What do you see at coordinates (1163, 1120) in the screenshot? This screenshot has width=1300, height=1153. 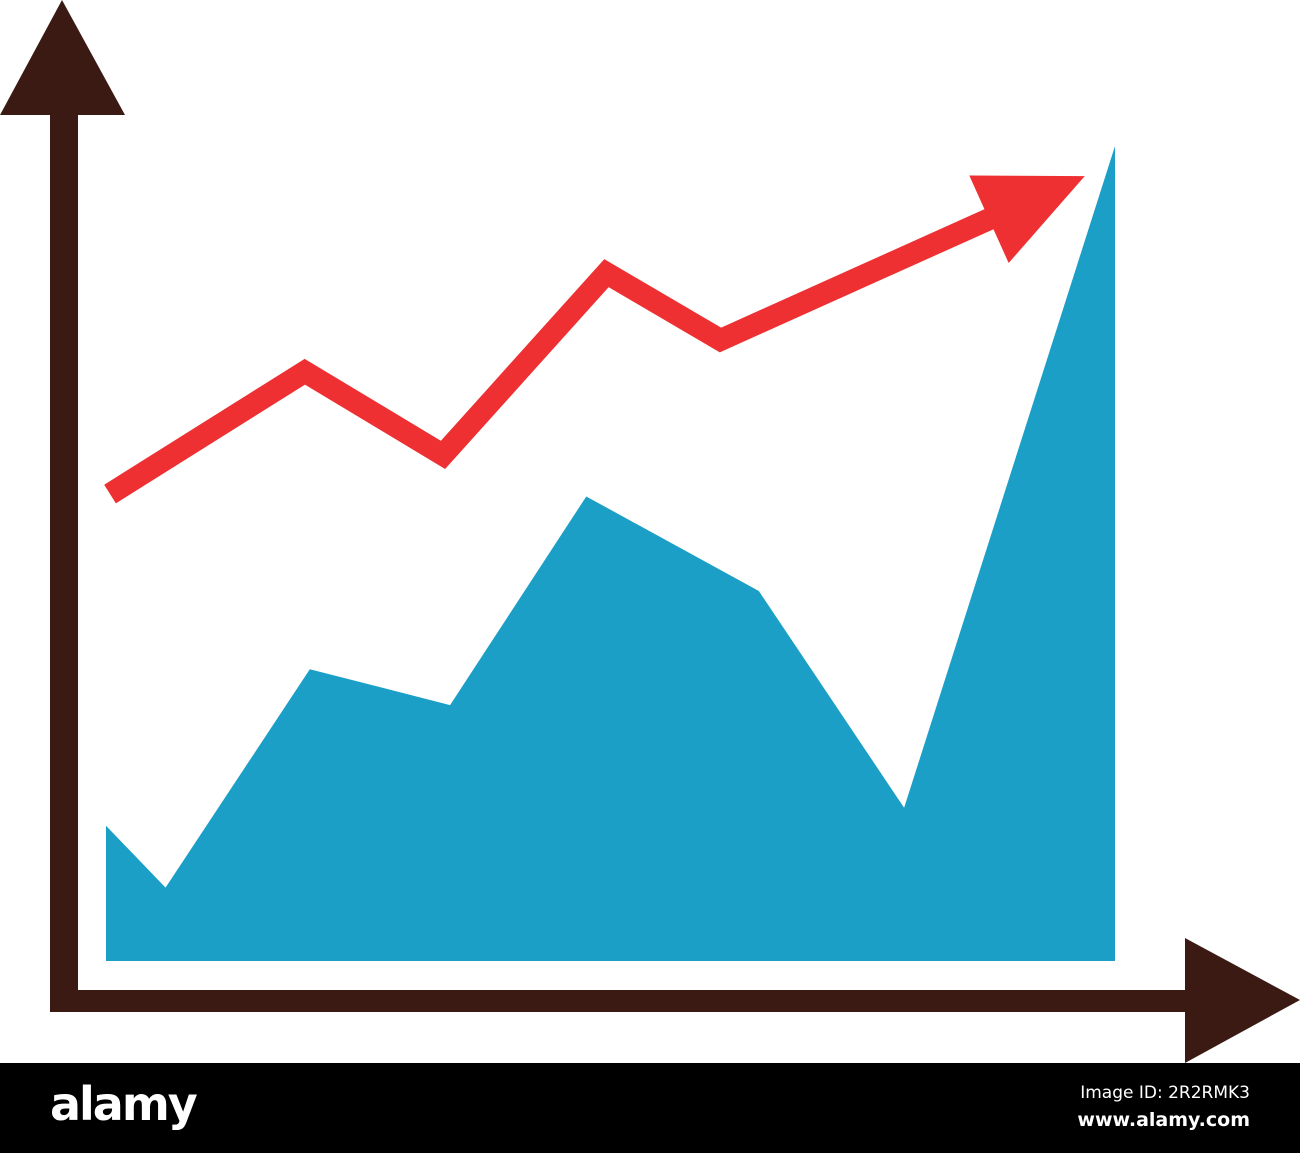 I see `site-url: www.alamy.com` at bounding box center [1163, 1120].